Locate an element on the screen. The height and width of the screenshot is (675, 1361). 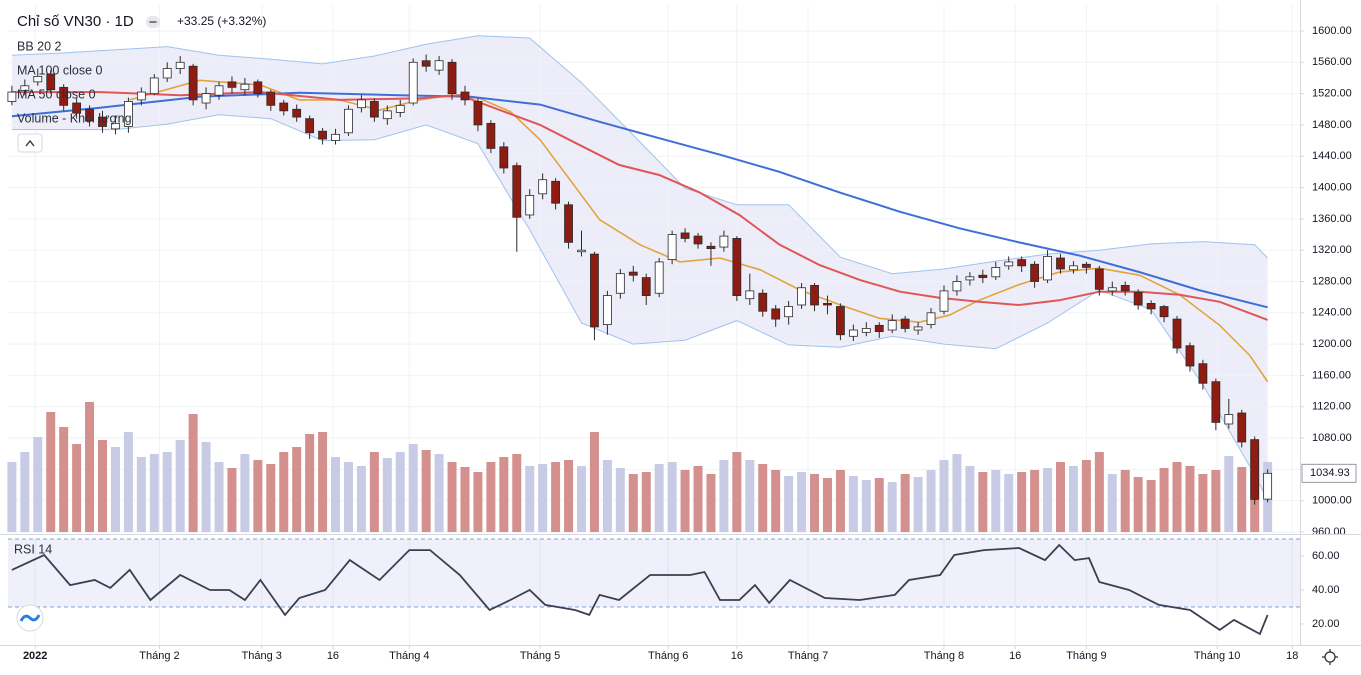
collapse-legend-button is located at coordinates (30, 143).